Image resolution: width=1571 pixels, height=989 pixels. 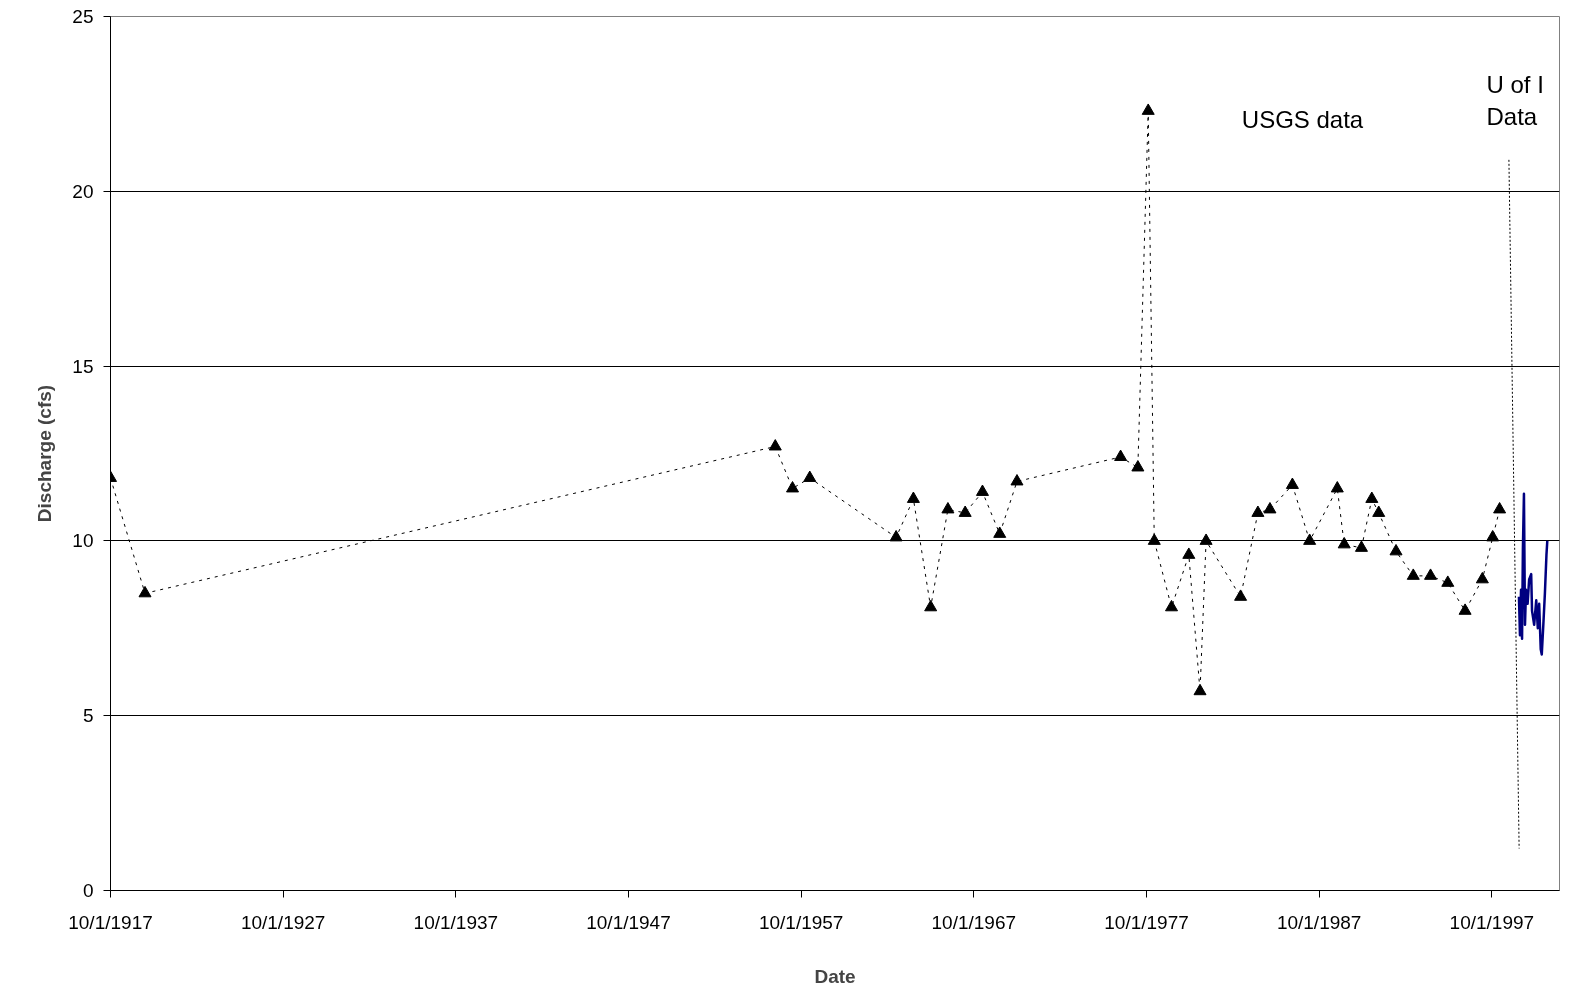 What do you see at coordinates (1515, 100) in the screenshot?
I see `annotation: U of I Data` at bounding box center [1515, 100].